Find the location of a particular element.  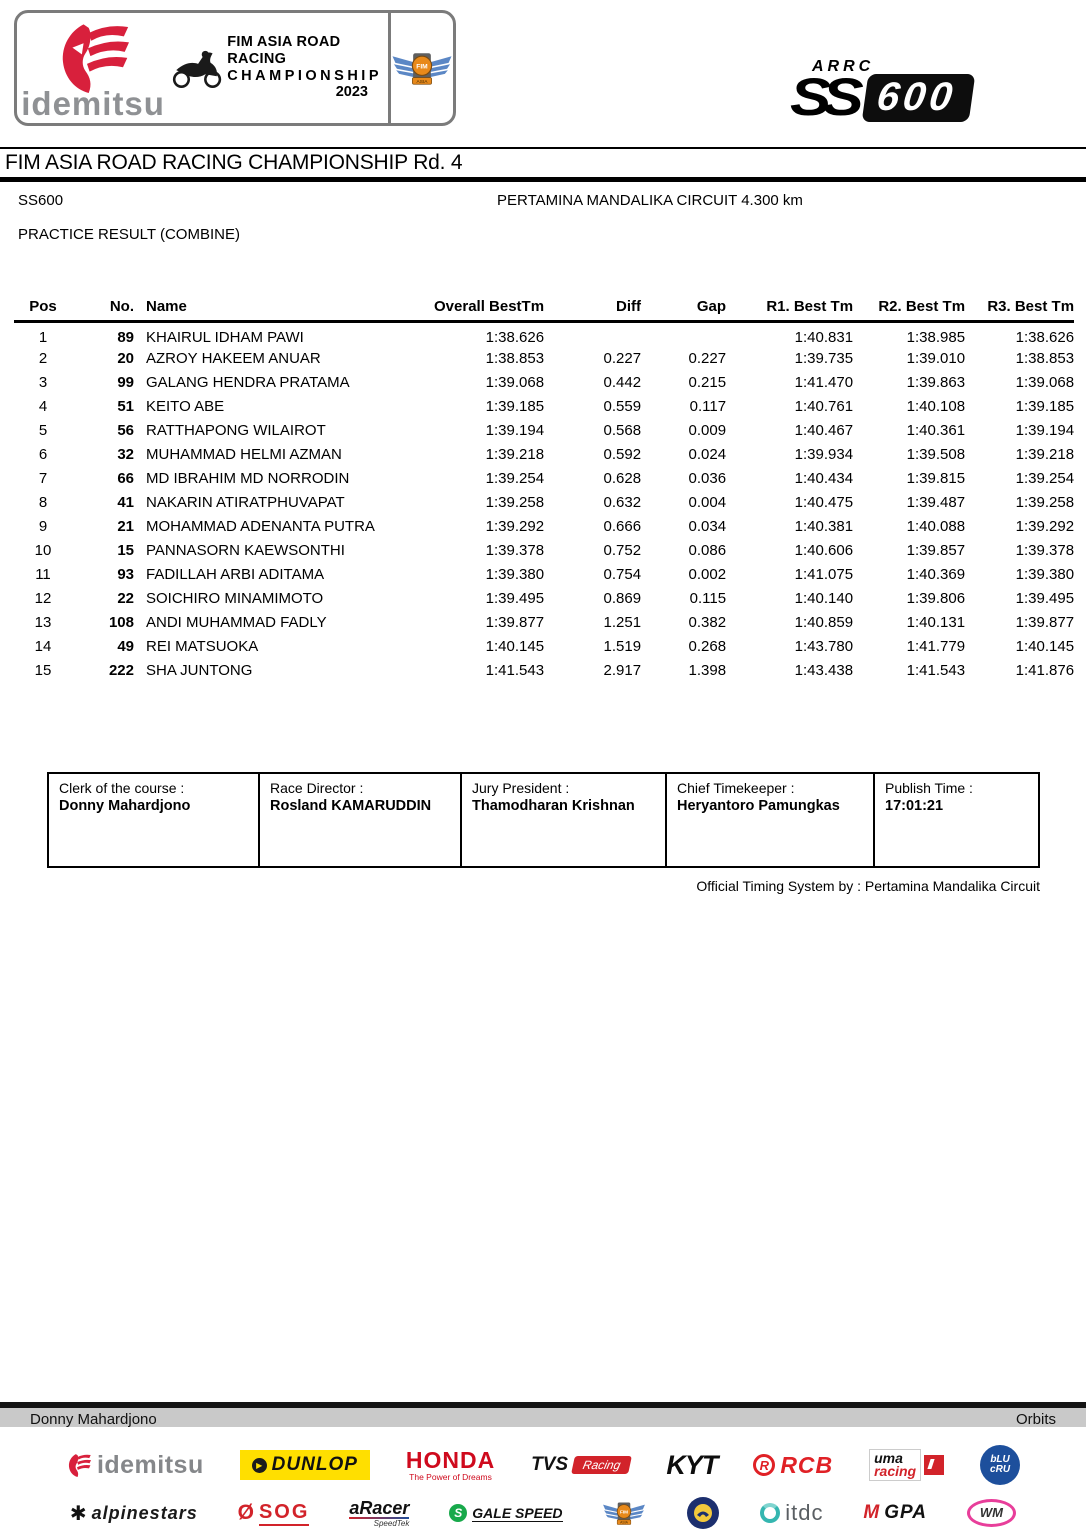

cell-r2: 1:39.487 is located at coordinates (936, 502).